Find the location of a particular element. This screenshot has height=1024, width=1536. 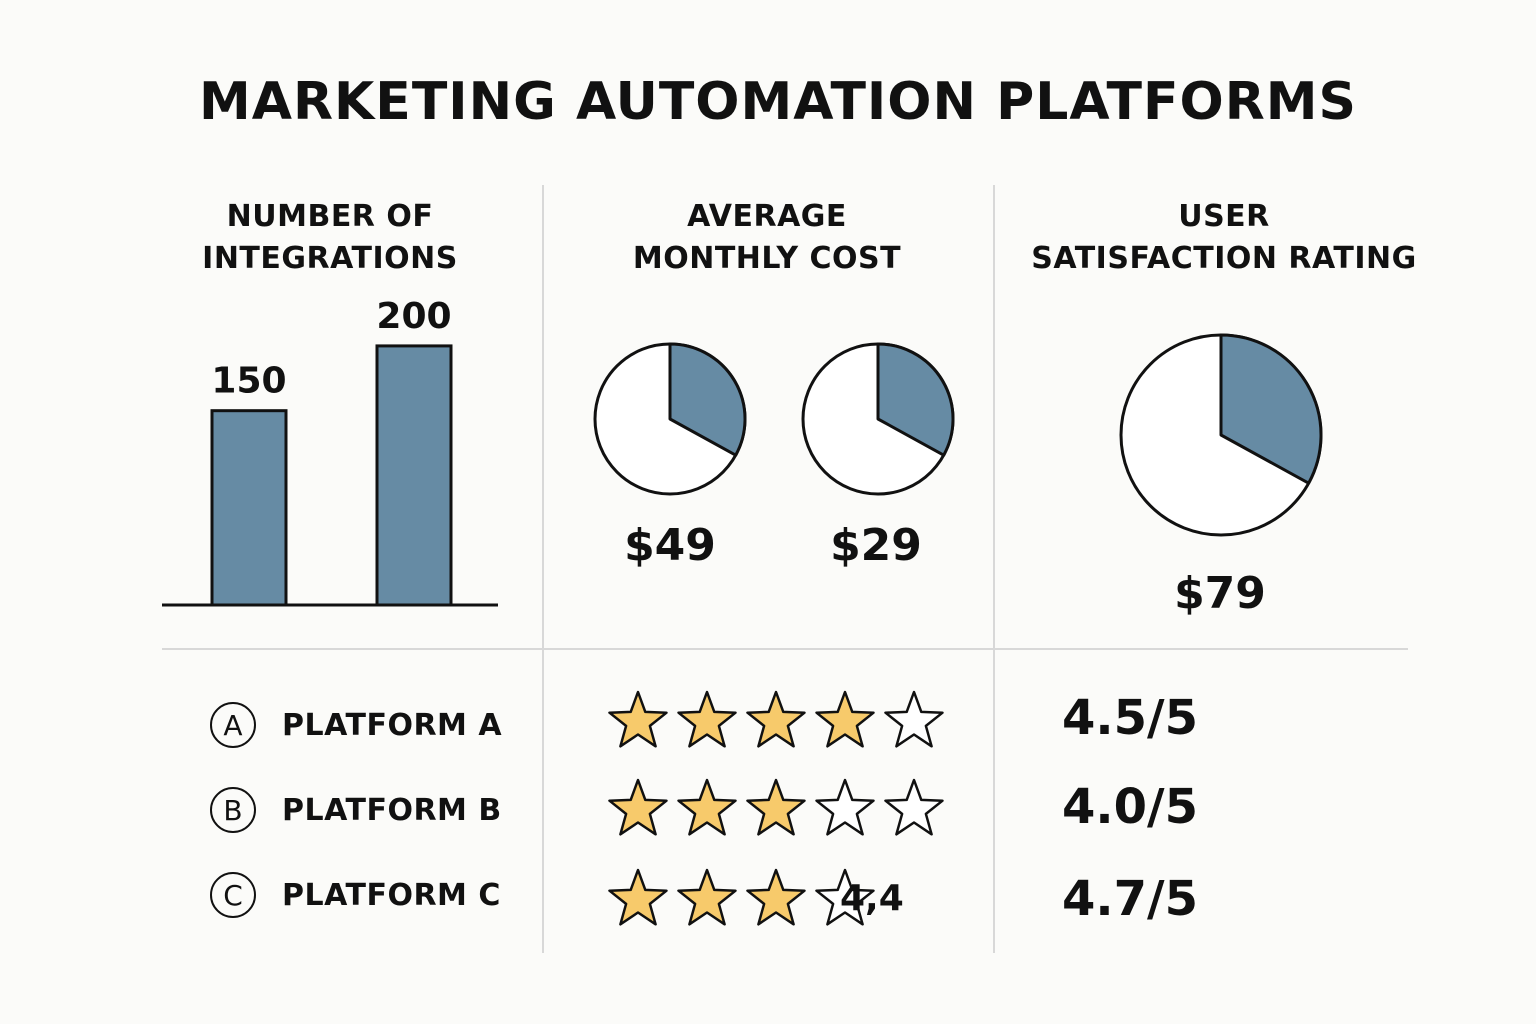

cost-title-line2: MONTHLY COST is located at coordinates (767, 258).